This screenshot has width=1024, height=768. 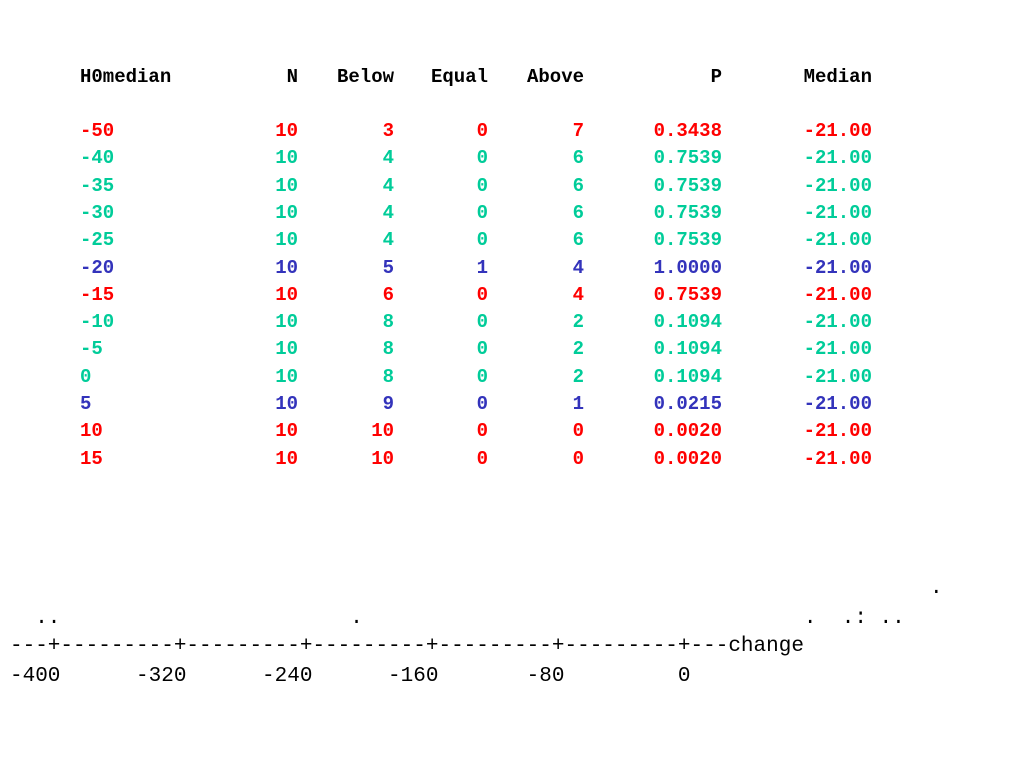 What do you see at coordinates (716, 77) in the screenshot?
I see `header-p: P` at bounding box center [716, 77].